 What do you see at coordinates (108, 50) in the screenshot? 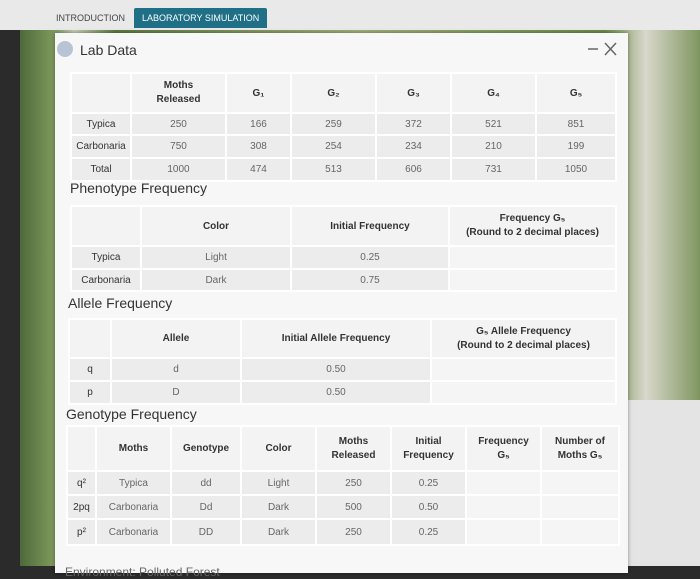
I see `panel-title: Lab Data` at bounding box center [108, 50].